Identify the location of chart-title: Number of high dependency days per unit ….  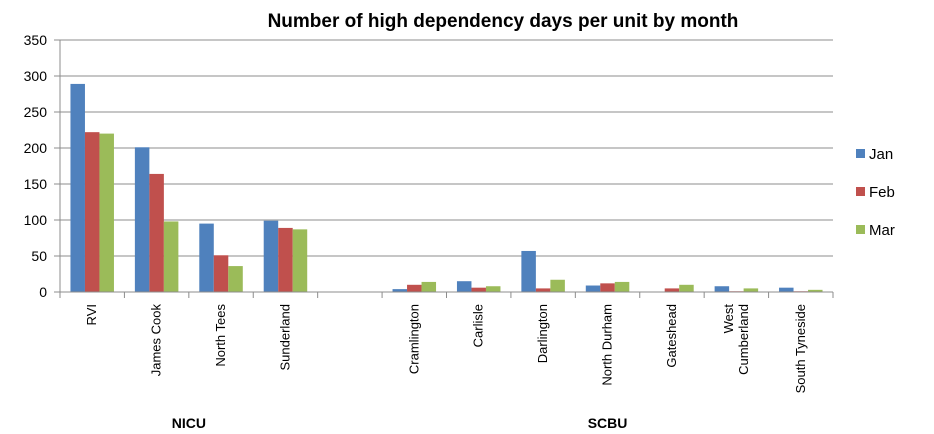
(503, 21).